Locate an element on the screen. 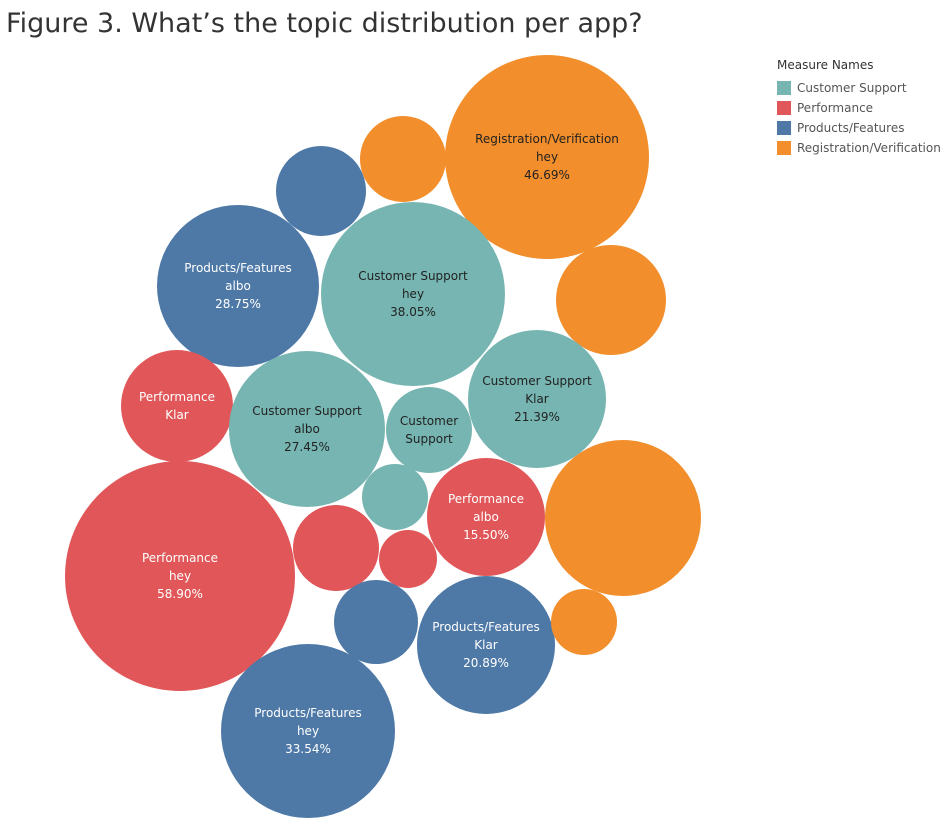 This screenshot has height=819, width=945. bubble-products-features-albo: Products/Features albo 28.75% is located at coordinates (238, 286).